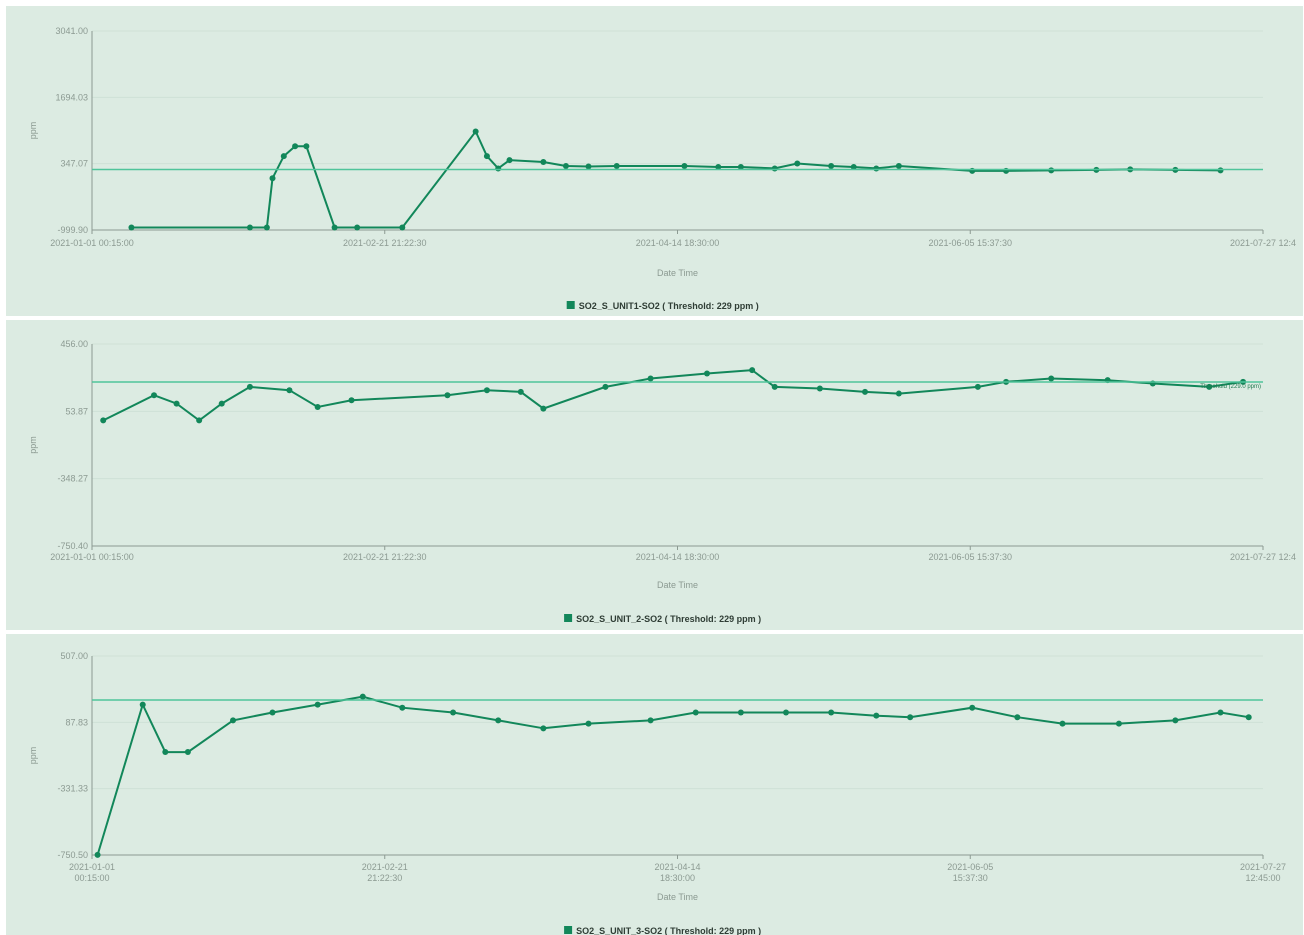 This screenshot has height=935, width=1304. I want to click on y-tick-label: 456.00, so click(74, 344).